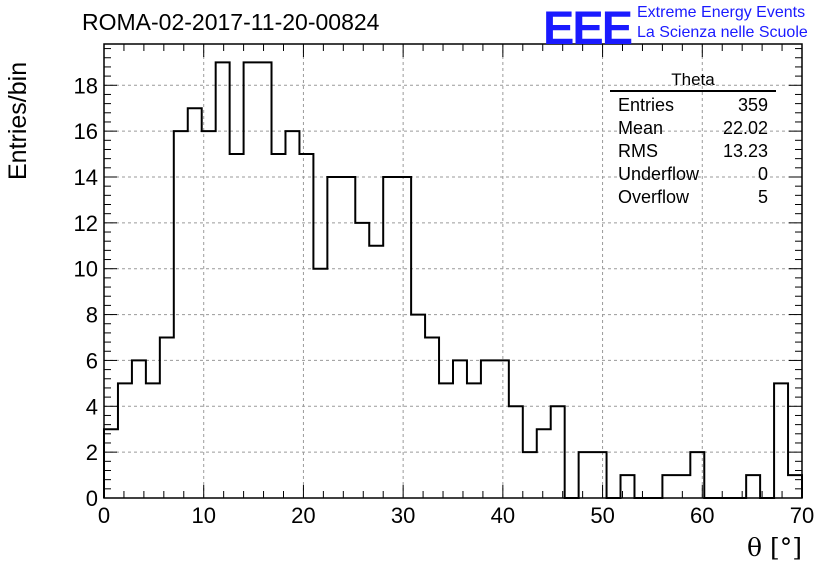 The width and height of the screenshot is (836, 572). I want to click on y-tick-label: 6, so click(92, 360).